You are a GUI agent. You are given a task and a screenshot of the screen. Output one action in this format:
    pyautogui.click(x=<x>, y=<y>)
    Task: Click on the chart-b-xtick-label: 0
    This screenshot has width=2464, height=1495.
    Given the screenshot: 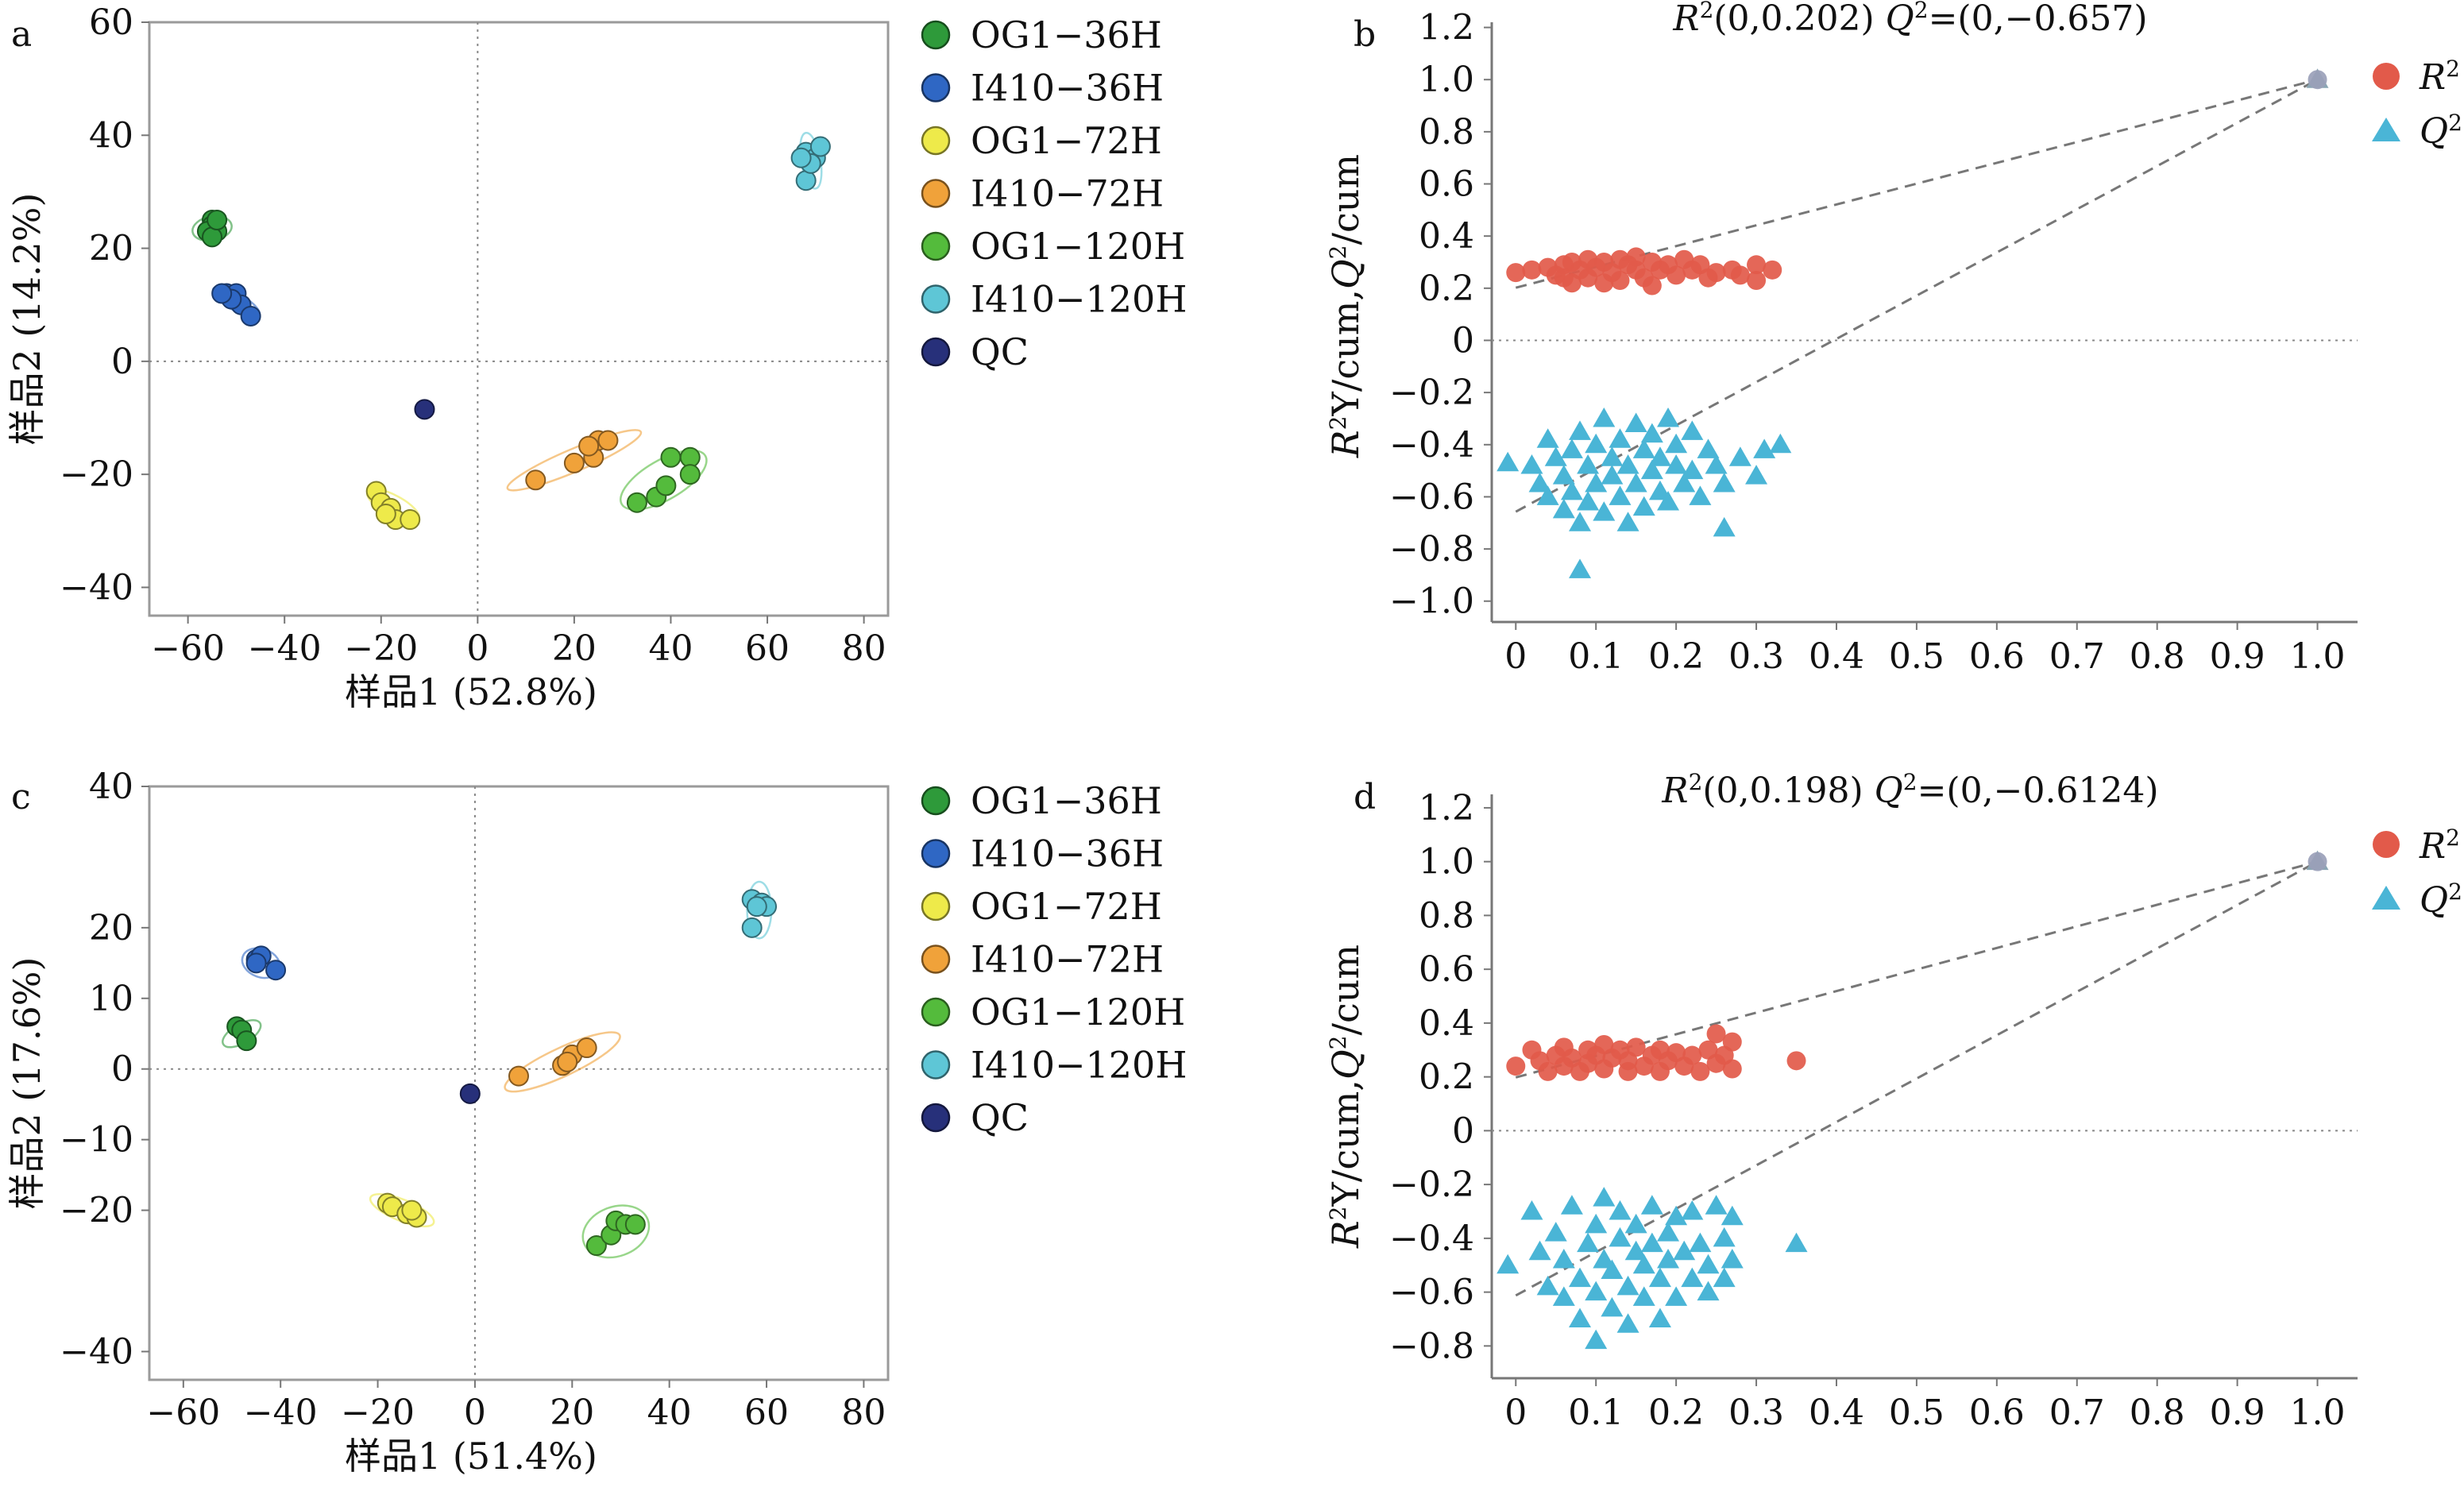 What is the action you would take?
    pyautogui.click(x=1515, y=656)
    